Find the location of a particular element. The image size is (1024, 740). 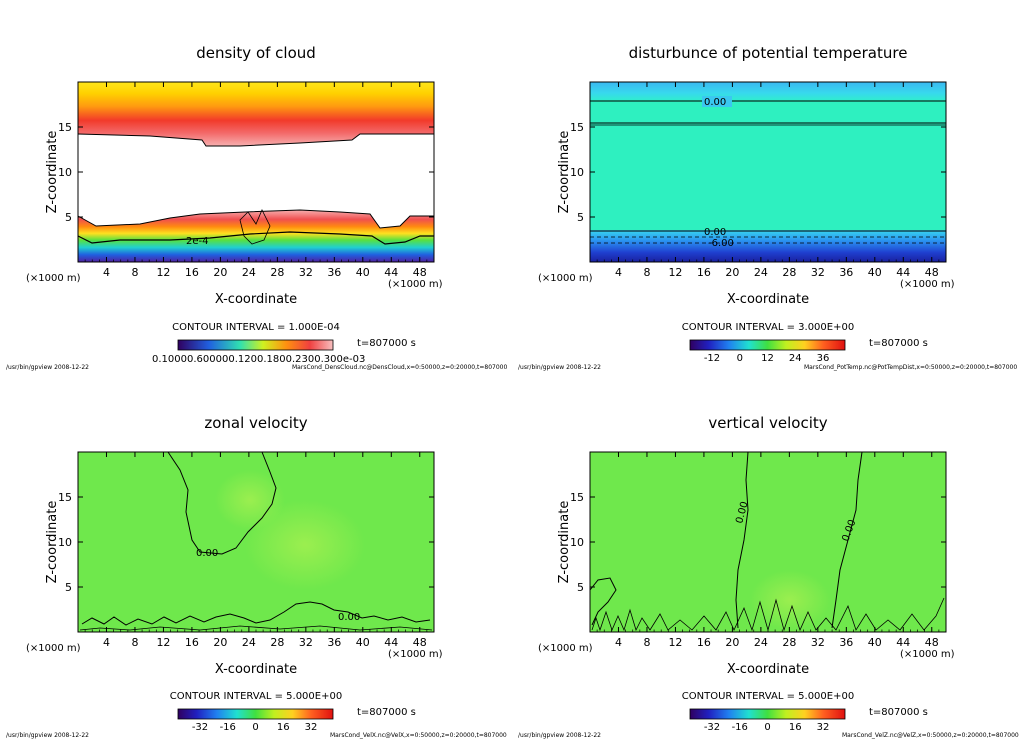

colorbar-ticks: -12 0 12 24 36 is located at coordinates (767, 358).